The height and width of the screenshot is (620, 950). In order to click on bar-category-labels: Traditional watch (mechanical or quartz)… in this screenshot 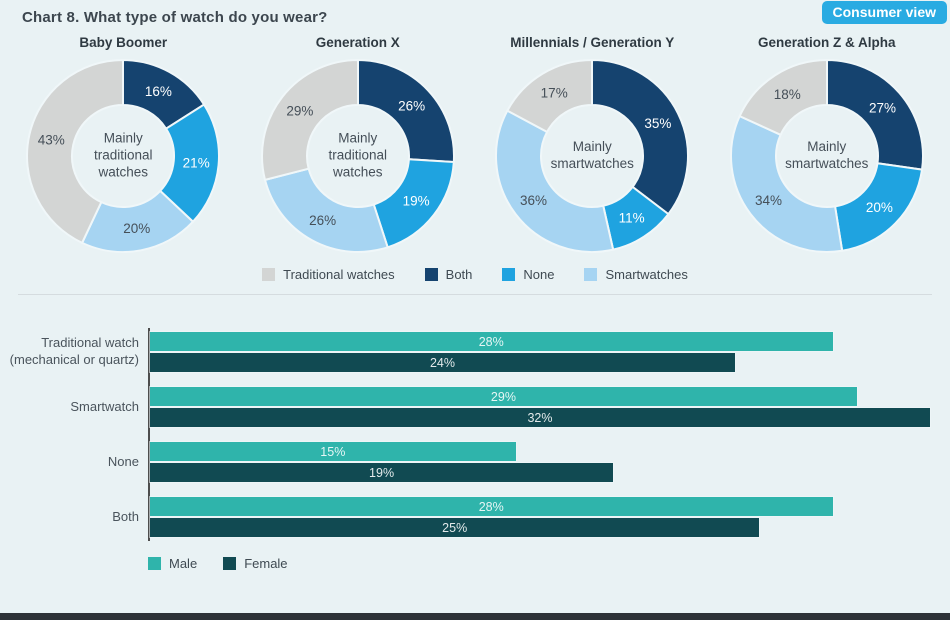, I will do `click(74, 434)`.